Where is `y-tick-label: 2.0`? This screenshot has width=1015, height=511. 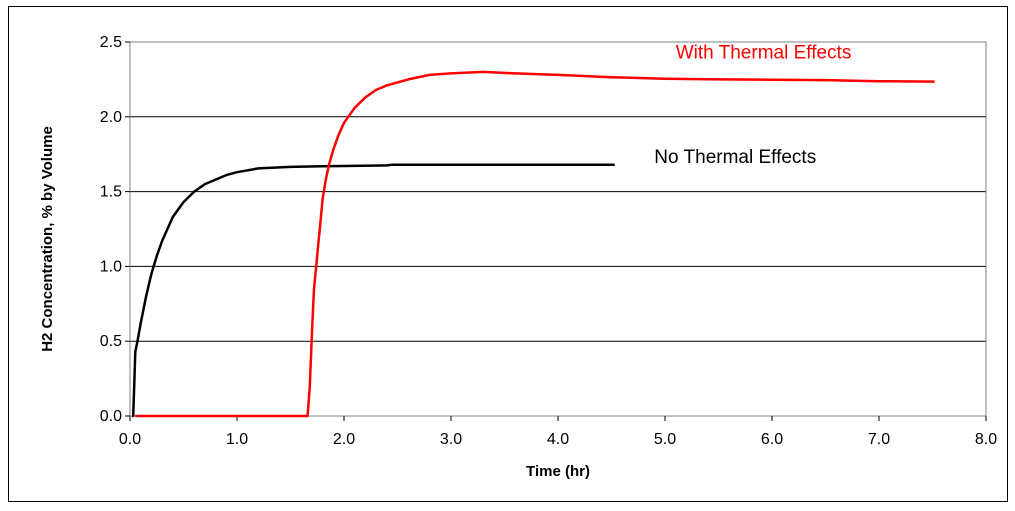
y-tick-label: 2.0 is located at coordinates (111, 117).